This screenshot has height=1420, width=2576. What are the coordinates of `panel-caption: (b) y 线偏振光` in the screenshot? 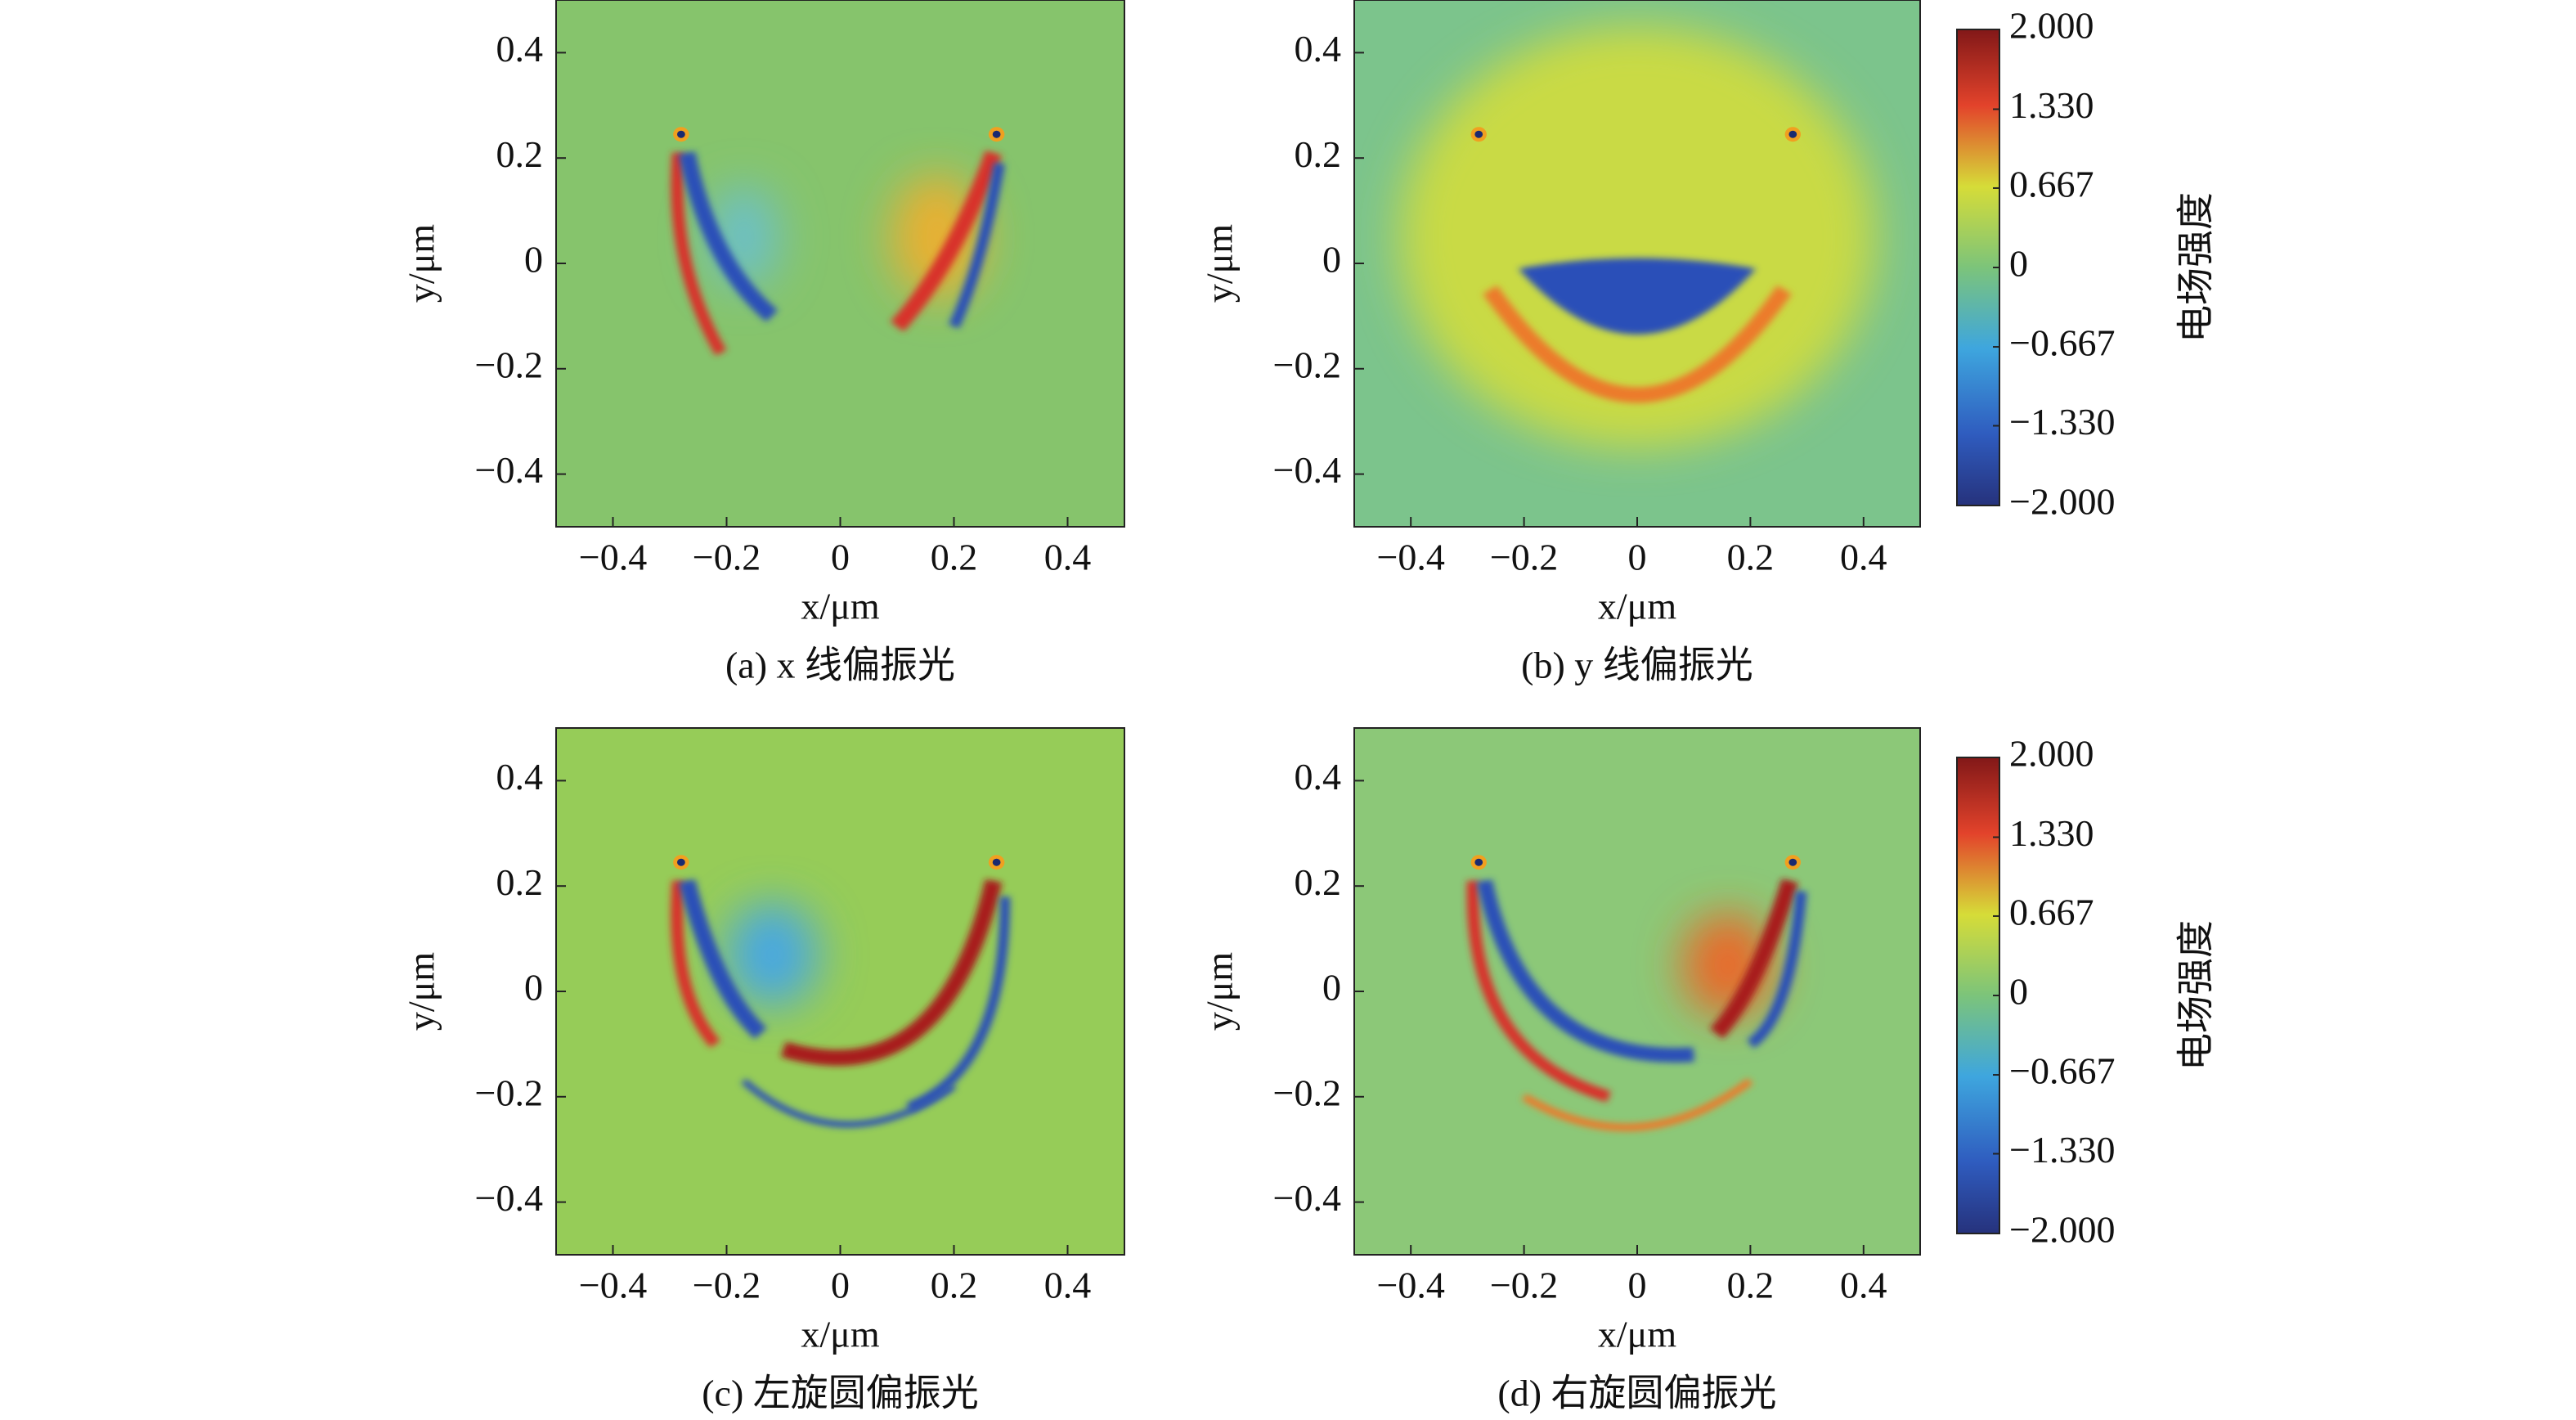 It's located at (1637, 665).